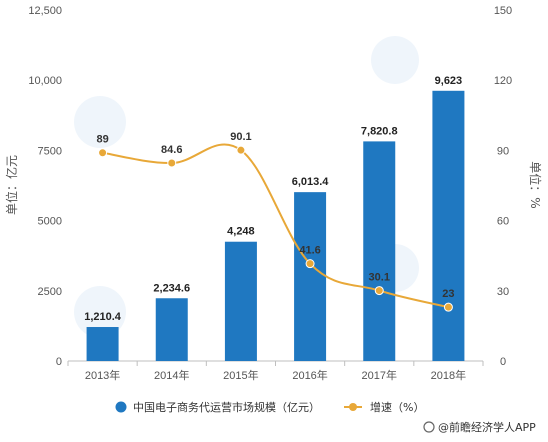 This screenshot has height=442, width=548. What do you see at coordinates (241, 232) in the screenshot?
I see `bar-data-label: 4,248` at bounding box center [241, 232].